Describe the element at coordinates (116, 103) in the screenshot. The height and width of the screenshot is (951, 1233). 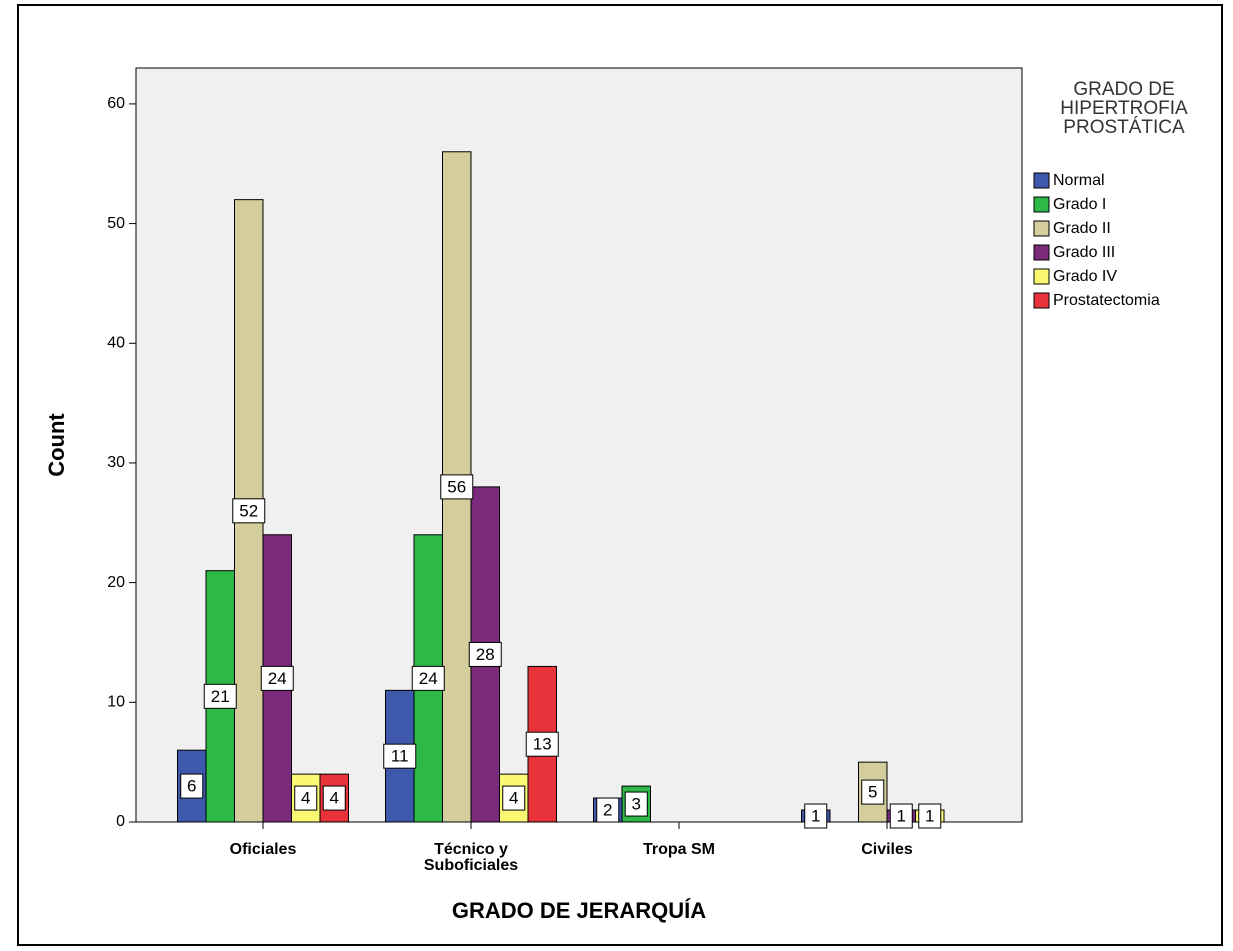
I see `y-tick-label: 60` at that location.